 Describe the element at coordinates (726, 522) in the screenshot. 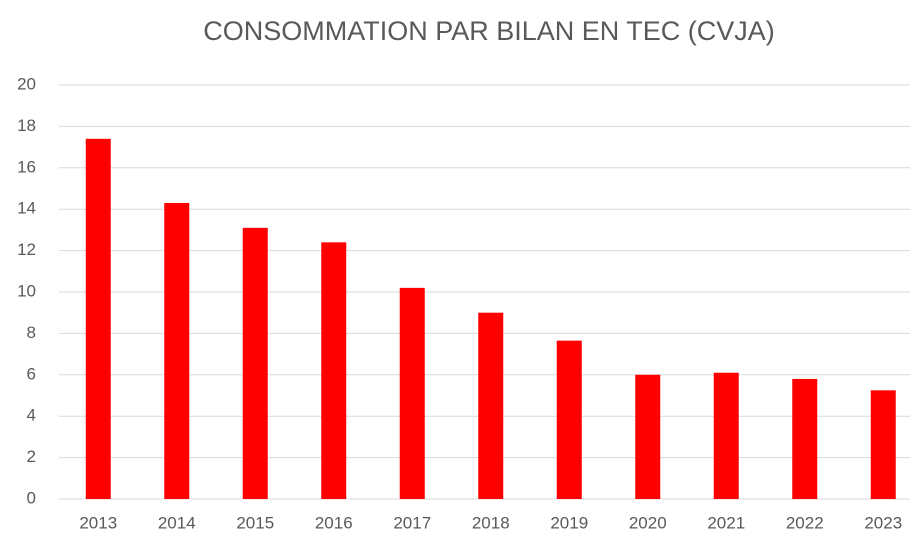

I see `x-tick-label: 2021` at that location.